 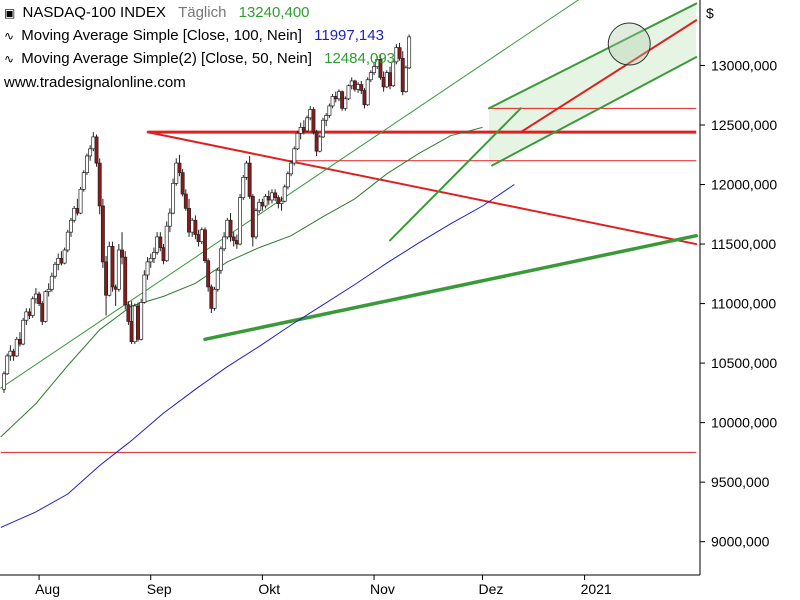 I want to click on ma100-label: Moving Average Simple [Close, 100, Nein], so click(x=161, y=35).